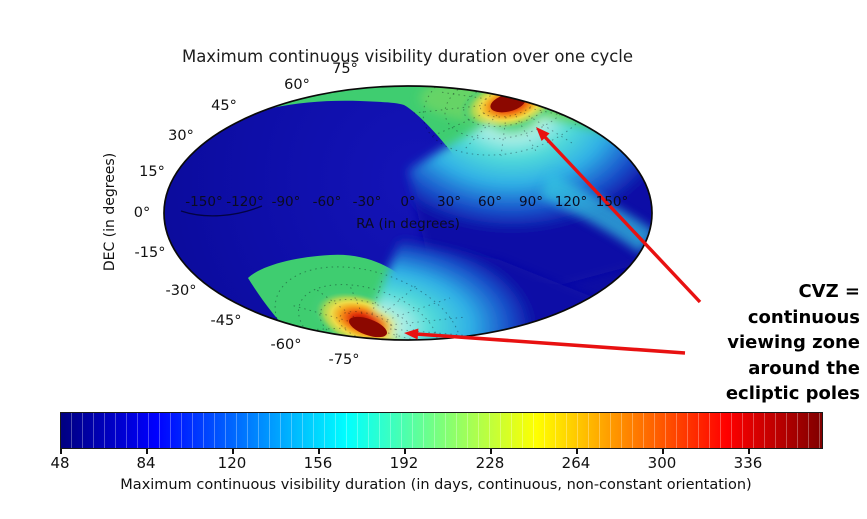  Describe the element at coordinates (367, 202) in the screenshot. I see `ra-tick-label: -30°` at that location.